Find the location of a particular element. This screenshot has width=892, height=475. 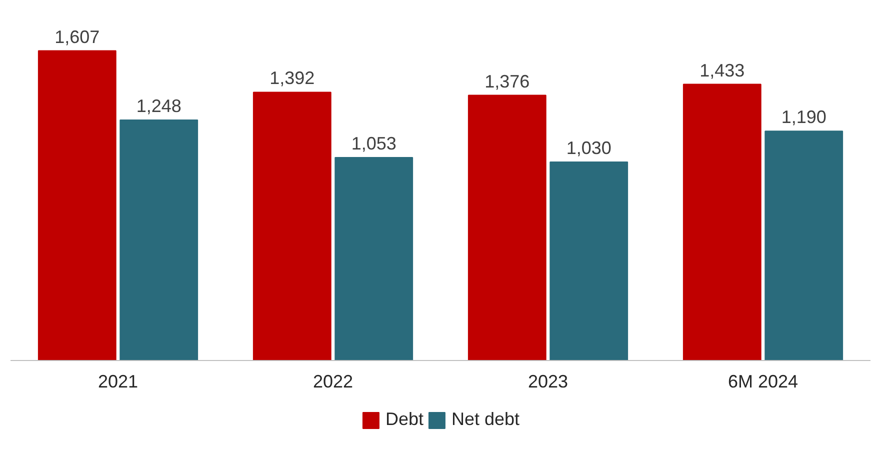

data-label: 1,248 is located at coordinates (159, 106).